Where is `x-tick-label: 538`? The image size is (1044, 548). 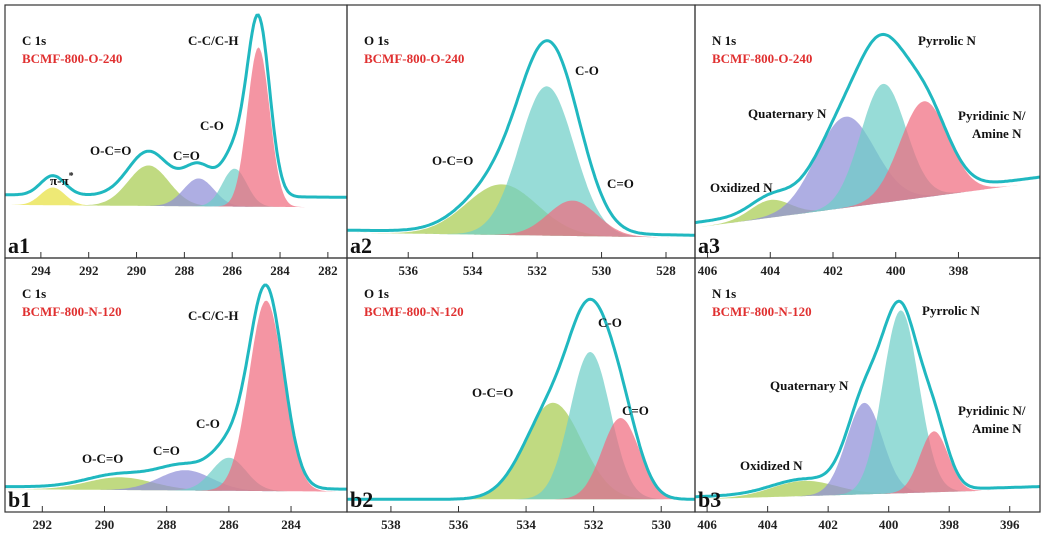
x-tick-label: 538 is located at coordinates (391, 524).